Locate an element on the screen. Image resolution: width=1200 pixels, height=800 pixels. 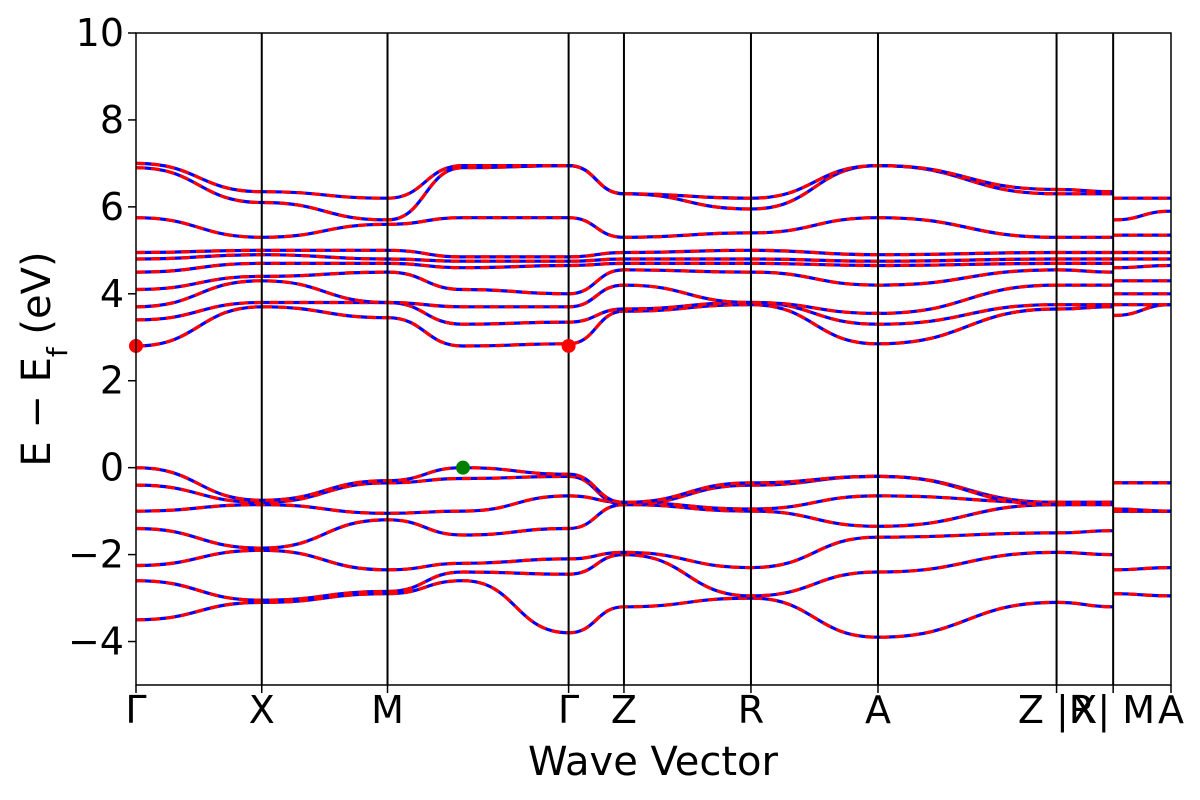
band-c2-spin-down-seg0 is located at coordinates (596, 313).